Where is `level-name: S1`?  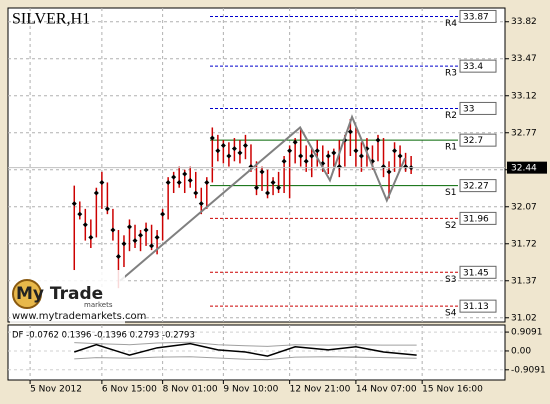 level-name: S1 is located at coordinates (450, 193).